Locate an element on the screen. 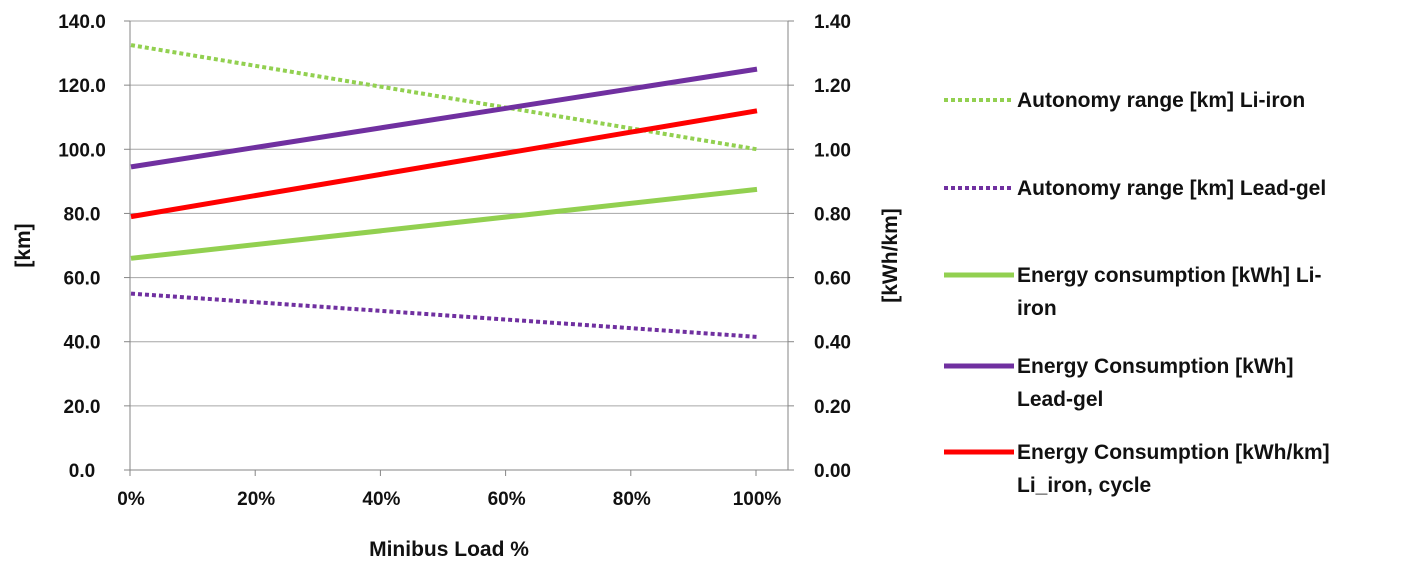  y-left-tick-label: 120.0 is located at coordinates (82, 86).